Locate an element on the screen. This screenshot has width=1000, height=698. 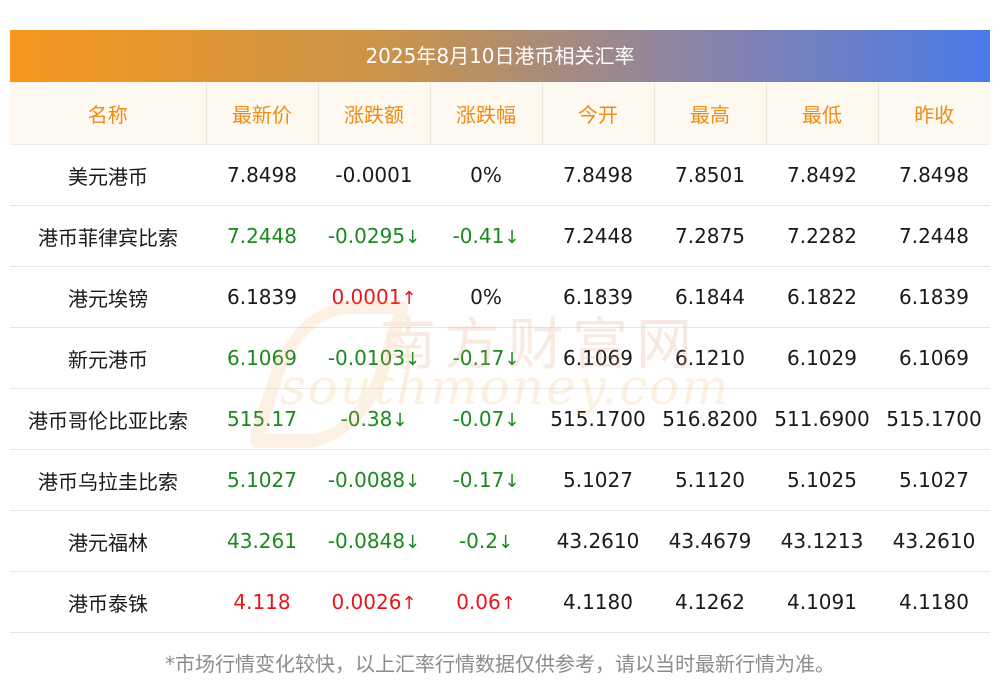
cell-prev-close: 7.8498 is located at coordinates (934, 175).